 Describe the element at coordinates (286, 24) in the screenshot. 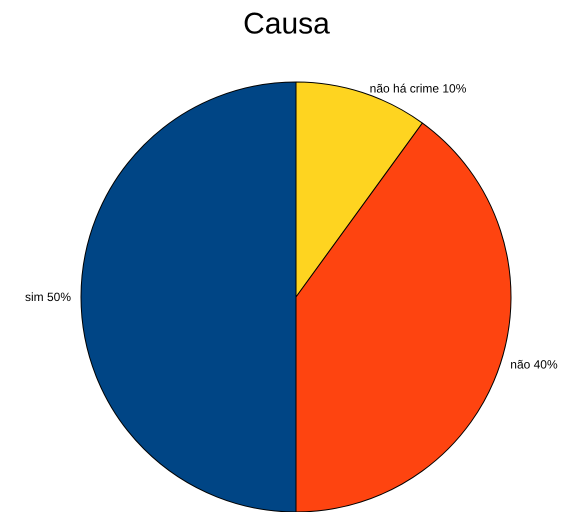

I see `chart-title: Causa` at that location.